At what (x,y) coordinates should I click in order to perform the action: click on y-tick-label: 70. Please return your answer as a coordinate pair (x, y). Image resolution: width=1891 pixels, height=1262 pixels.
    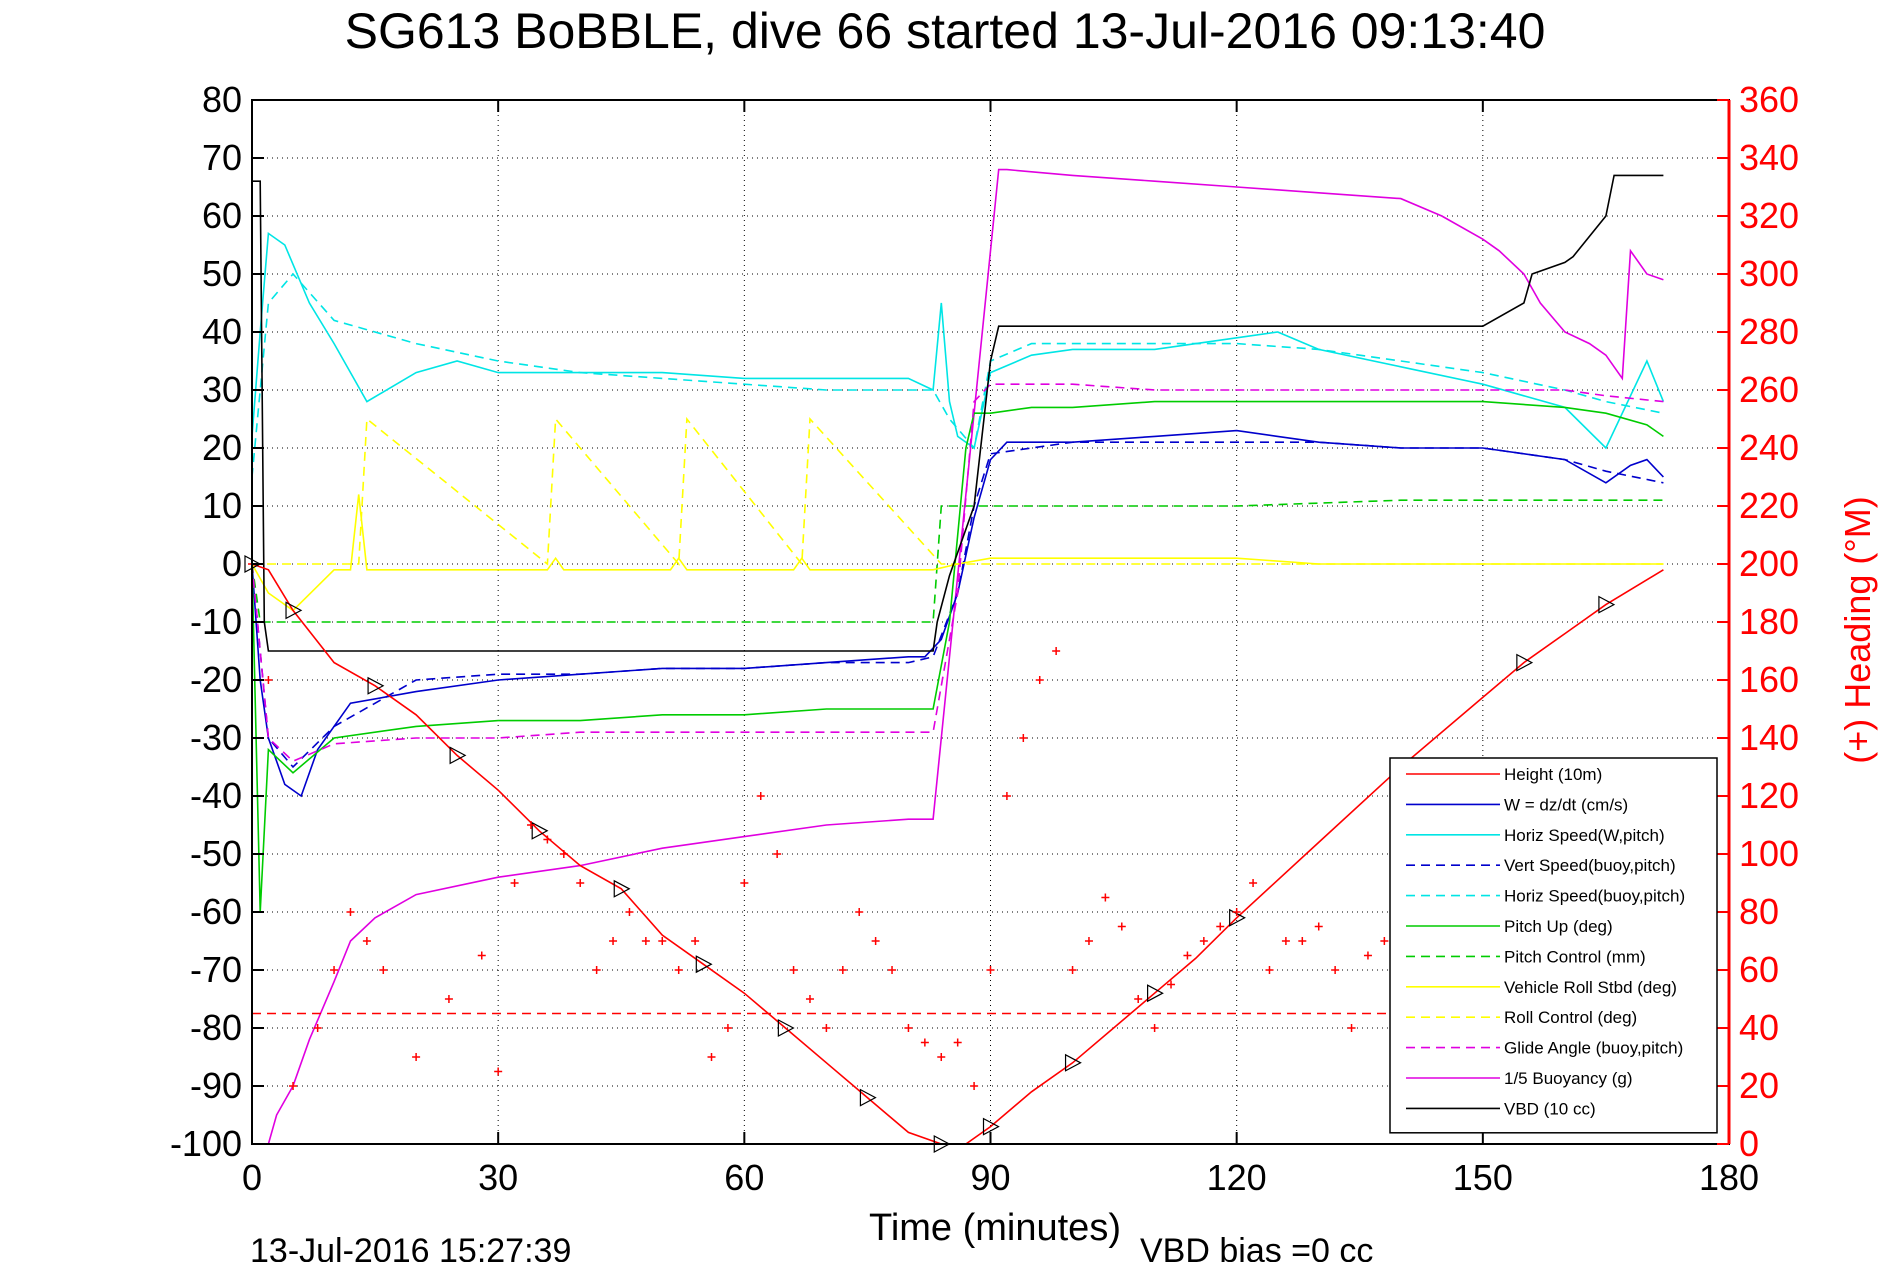
    Looking at the image, I should click on (222, 157).